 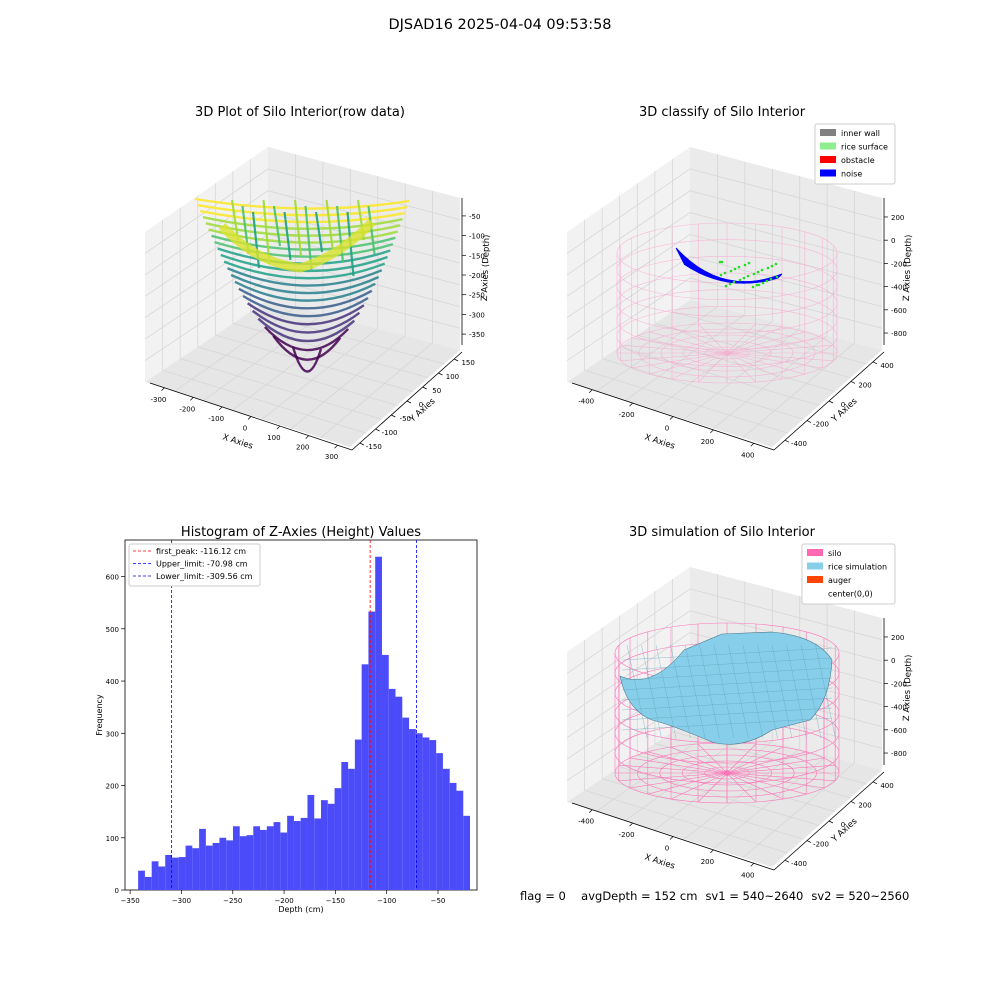 I want to click on back-left-pane, so click(x=628, y=264).